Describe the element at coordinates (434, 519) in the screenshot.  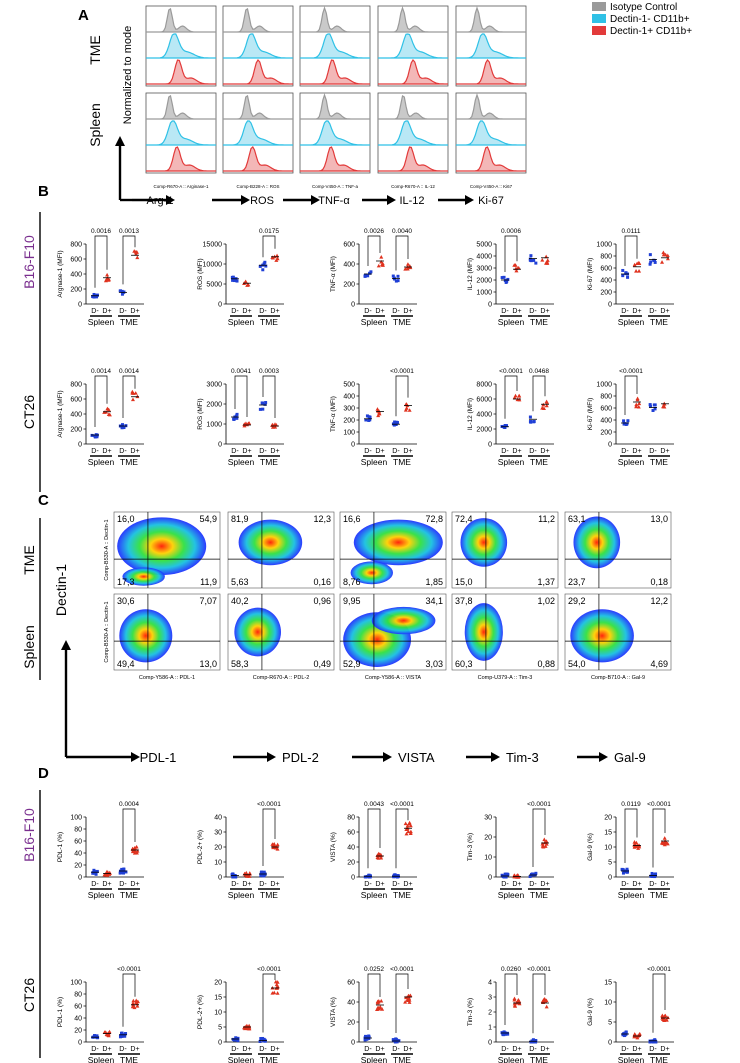
I see `quadrant-ur: 72,8` at that location.